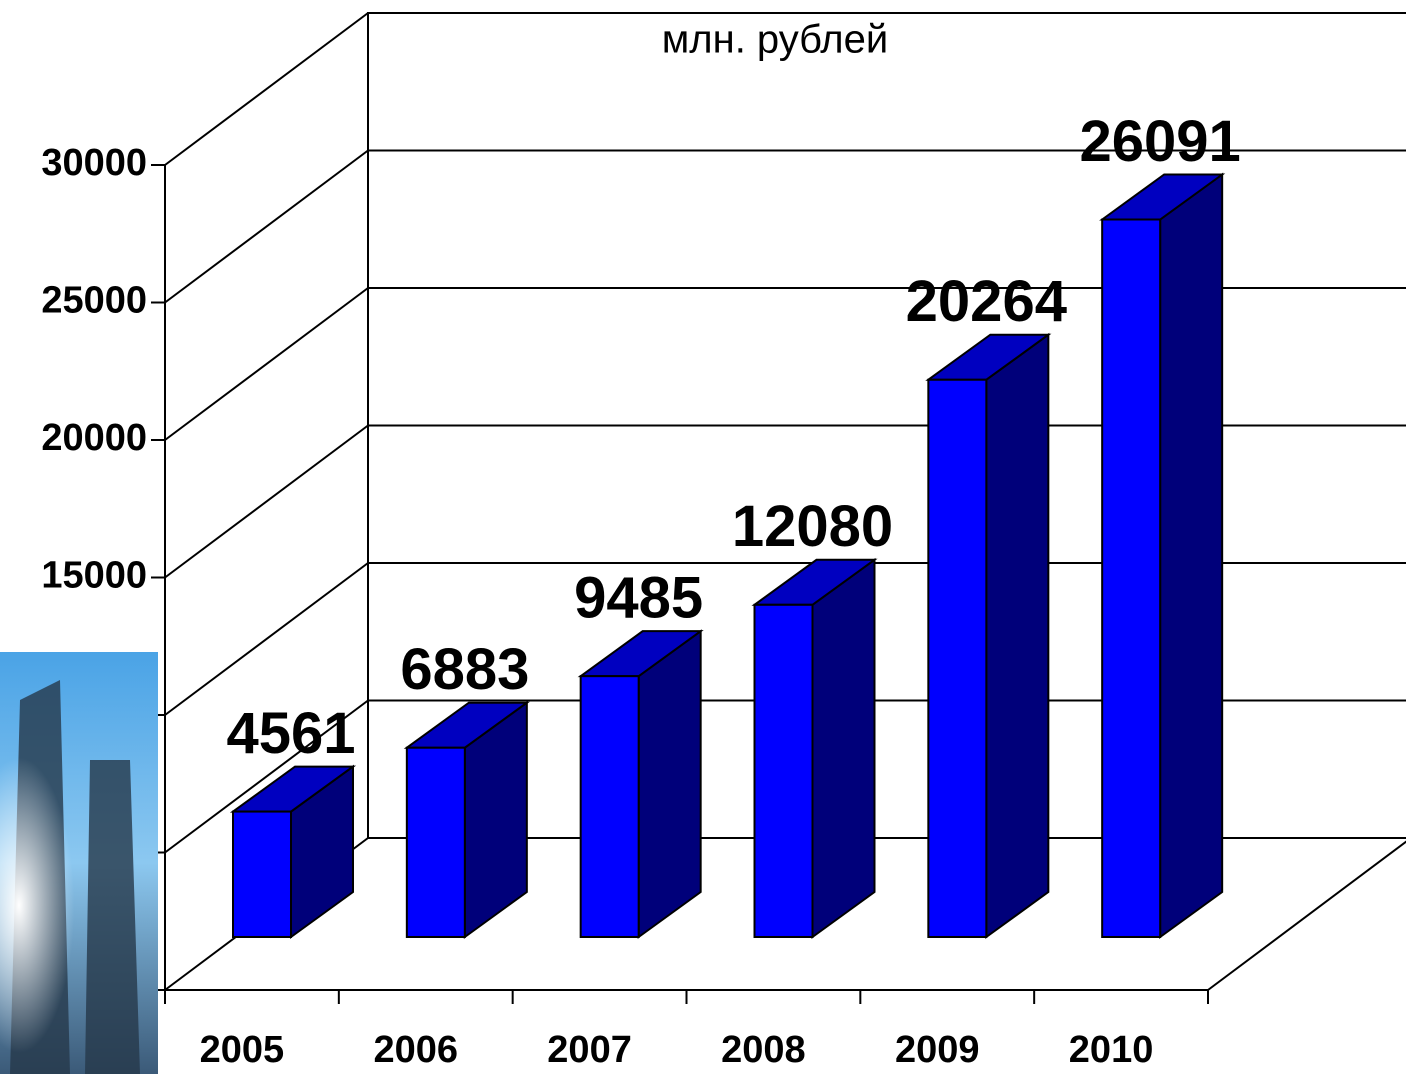 This screenshot has width=1406, height=1074. I want to click on unit-title: млн. рублей, so click(775, 40).